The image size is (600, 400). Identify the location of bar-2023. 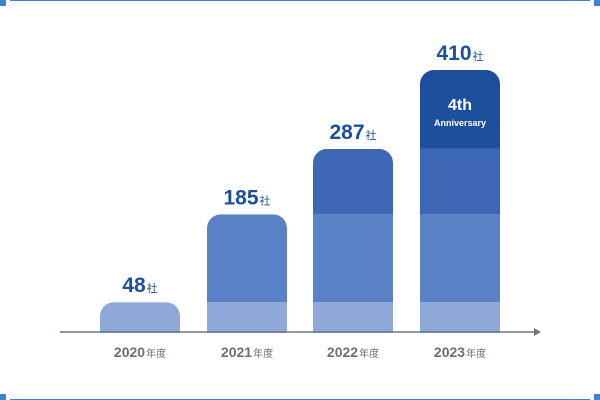
(460, 201).